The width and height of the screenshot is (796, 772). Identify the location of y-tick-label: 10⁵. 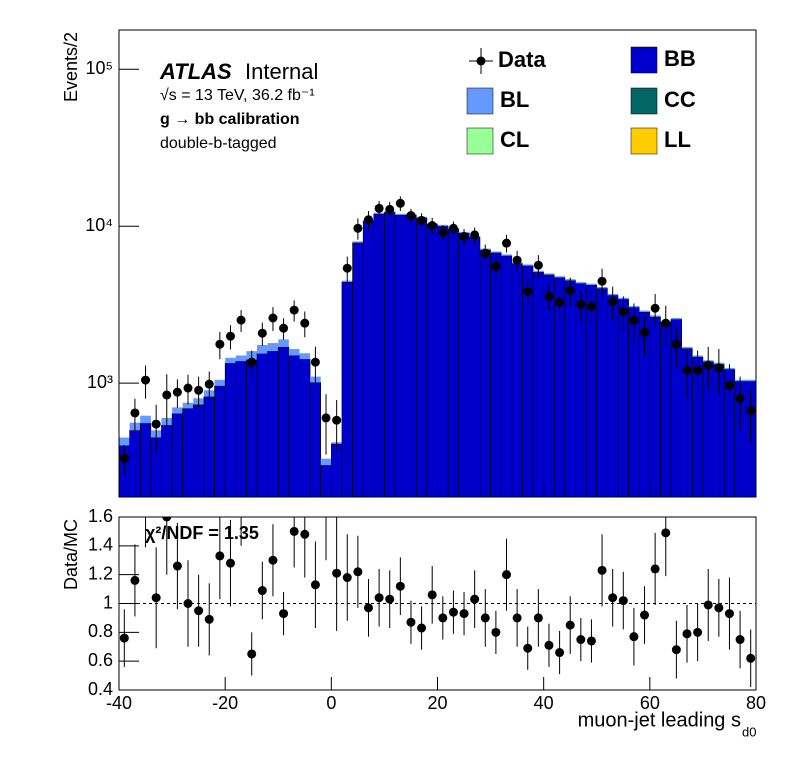
(99, 68).